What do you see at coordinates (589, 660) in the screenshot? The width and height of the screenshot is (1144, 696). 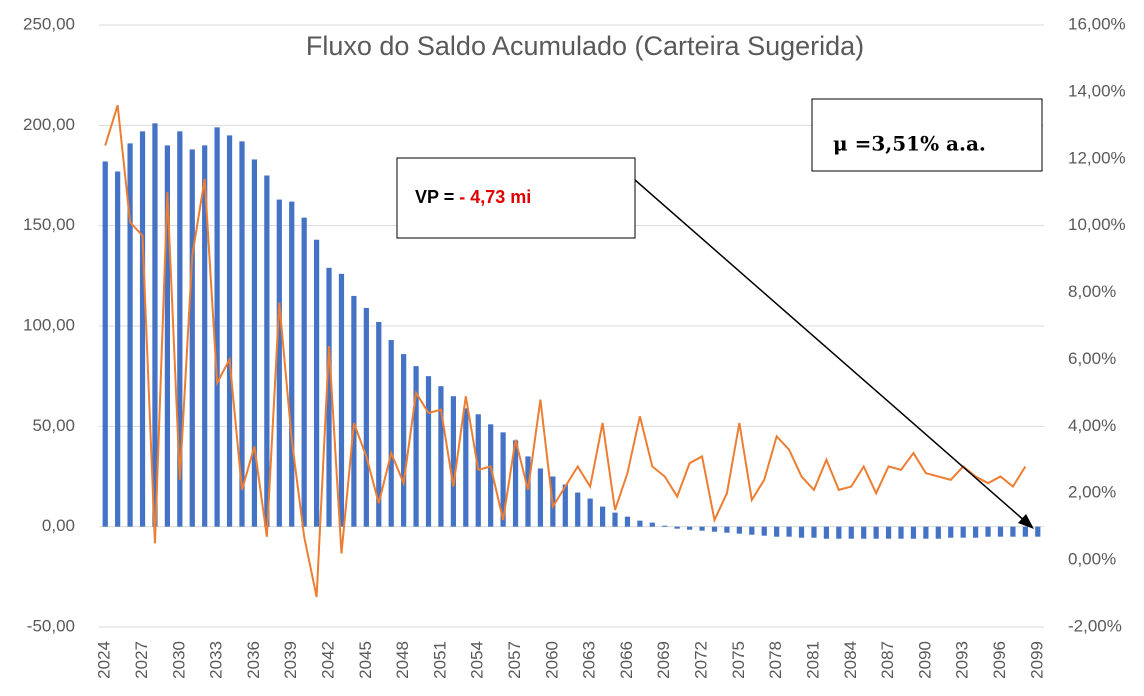 I see `x-tick-label: 2063` at bounding box center [589, 660].